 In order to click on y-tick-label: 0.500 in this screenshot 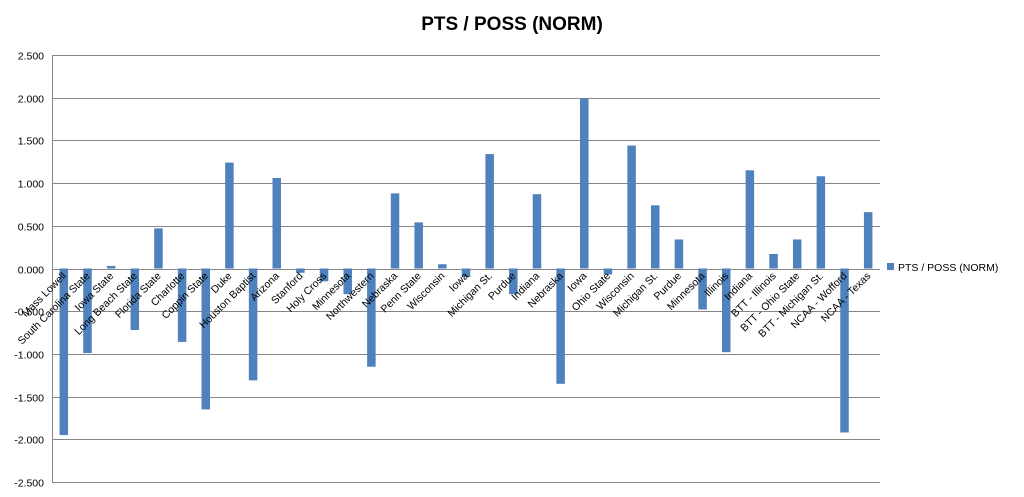, I will do `click(31, 228)`.